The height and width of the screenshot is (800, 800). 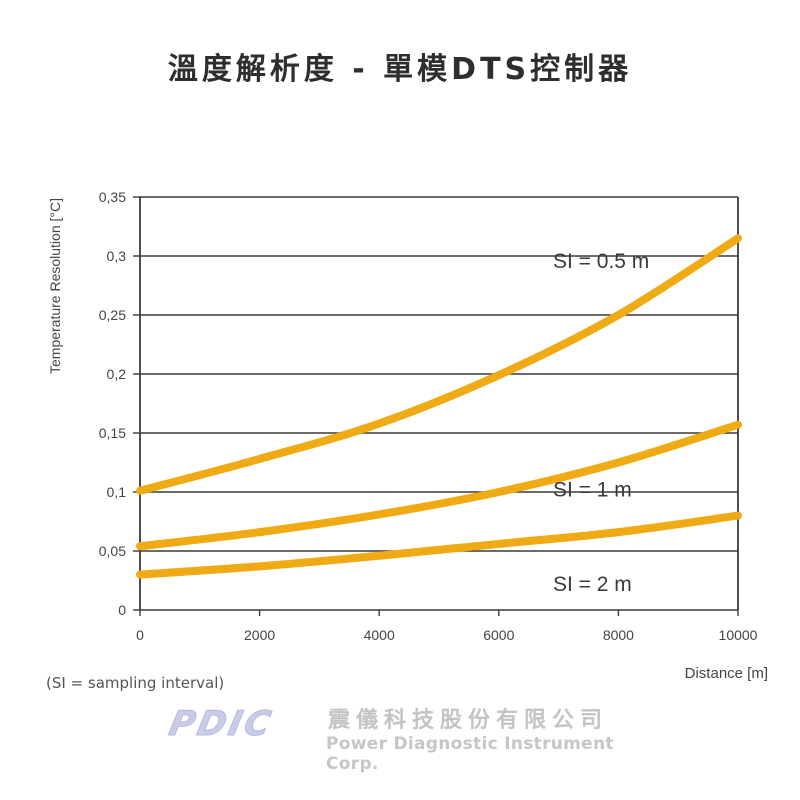 I want to click on annotation-layer: SI = 0.5 m SI = 1 m SI = 2 m, so click(x=601, y=423).